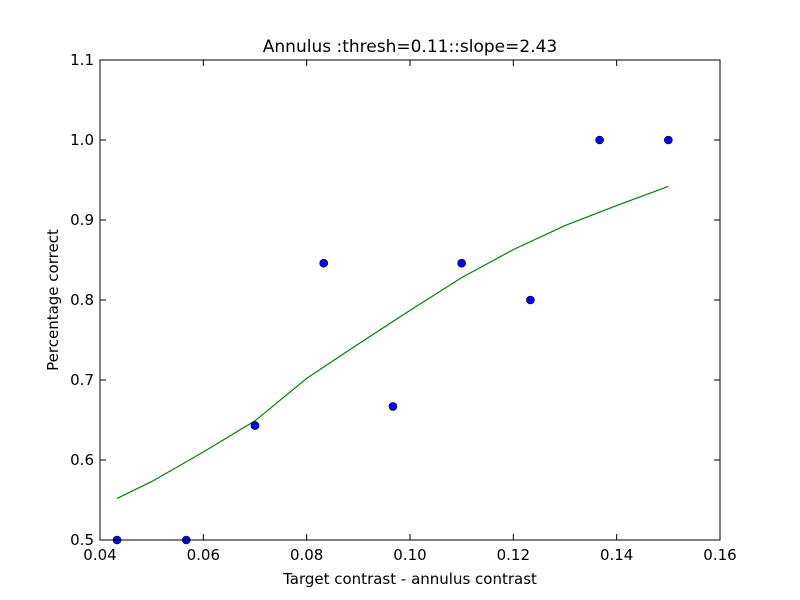 The height and width of the screenshot is (600, 800). Describe the element at coordinates (719, 555) in the screenshot. I see `x-tick-label: 0.16` at that location.